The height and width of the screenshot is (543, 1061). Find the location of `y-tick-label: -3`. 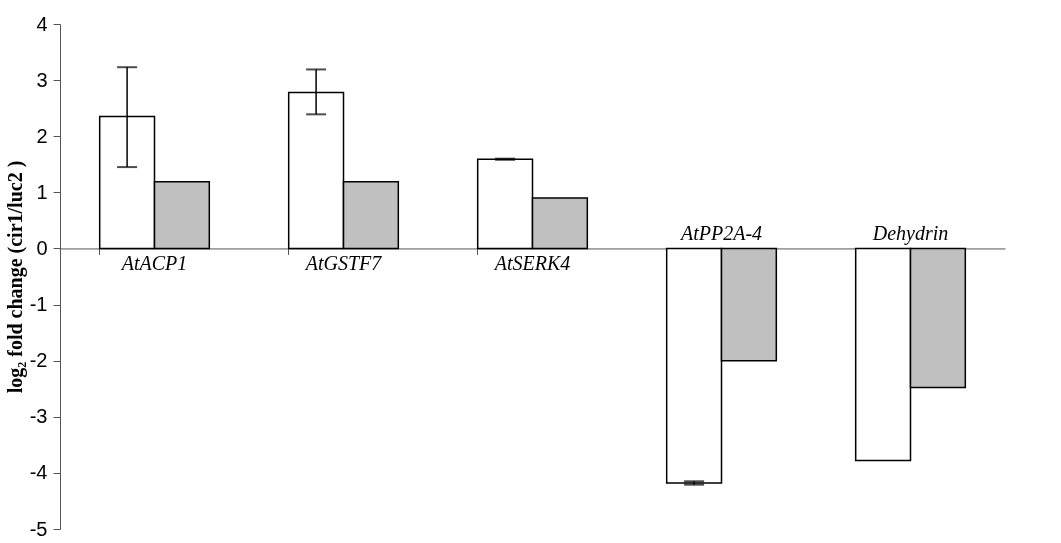

y-tick-label: -3 is located at coordinates (38, 416).